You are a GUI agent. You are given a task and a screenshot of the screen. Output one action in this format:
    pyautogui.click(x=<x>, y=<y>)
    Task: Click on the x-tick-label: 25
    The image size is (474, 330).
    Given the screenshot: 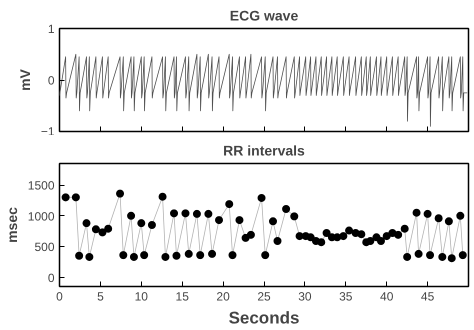 What is the action you would take?
    pyautogui.click(x=264, y=297)
    